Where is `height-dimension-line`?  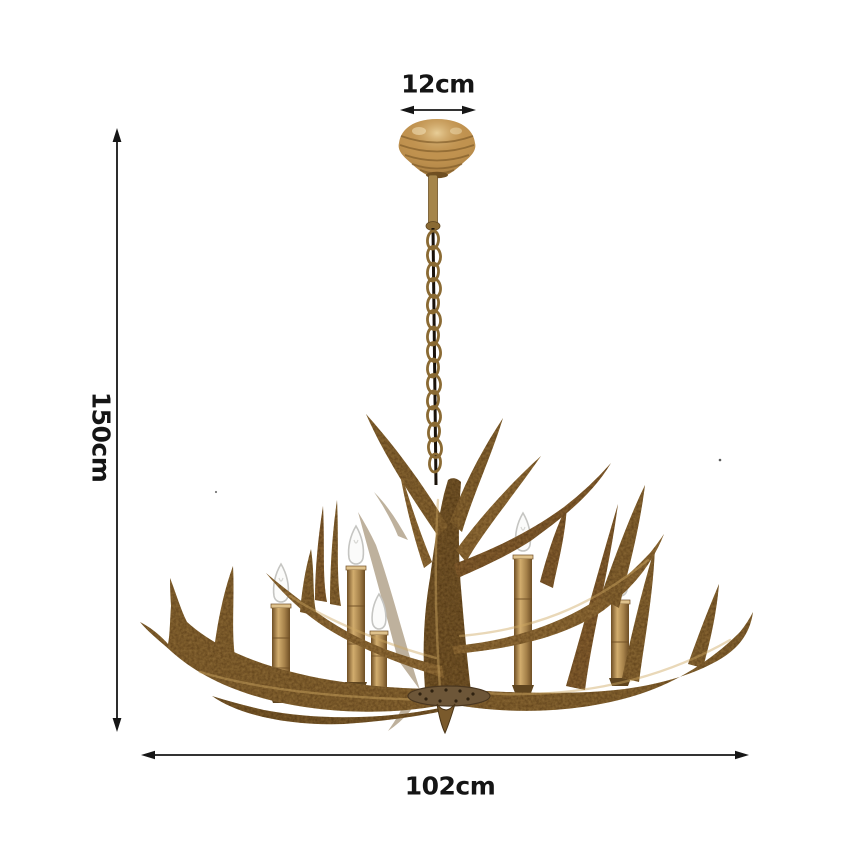
height-dimension-line is located at coordinates (117, 430).